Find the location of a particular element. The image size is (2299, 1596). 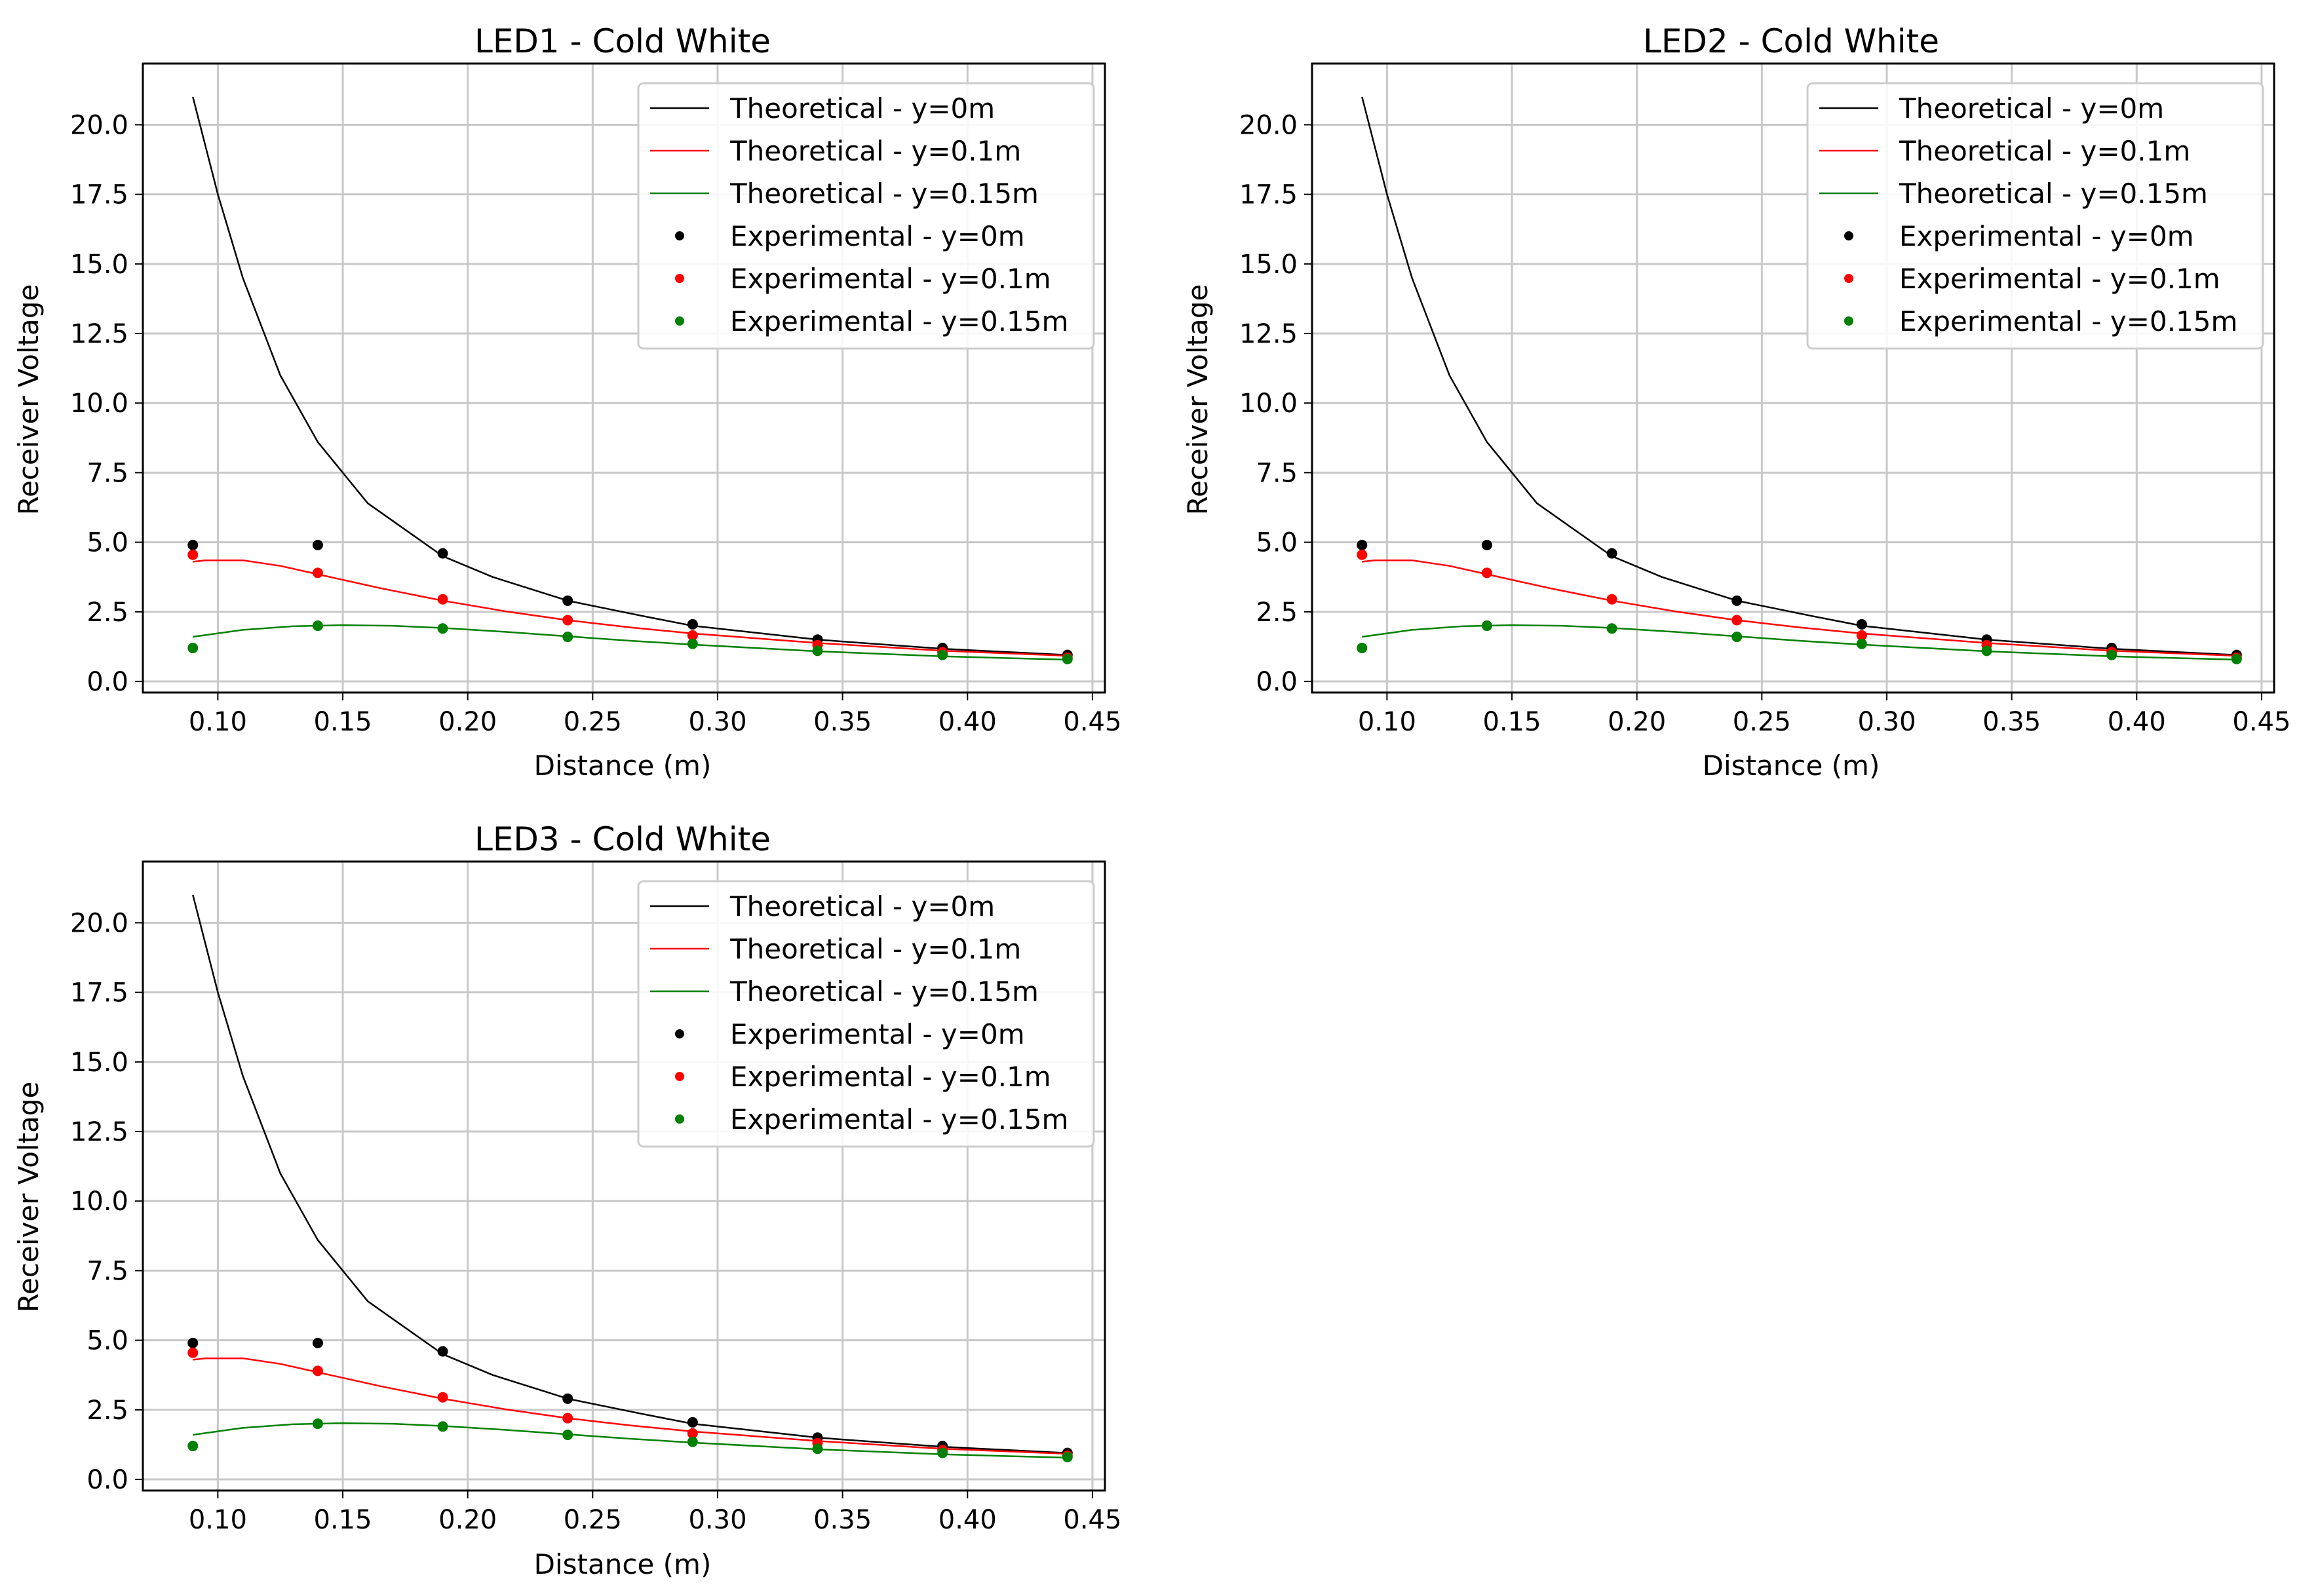

chart-title: LED1 - Cold White is located at coordinates (622, 41).